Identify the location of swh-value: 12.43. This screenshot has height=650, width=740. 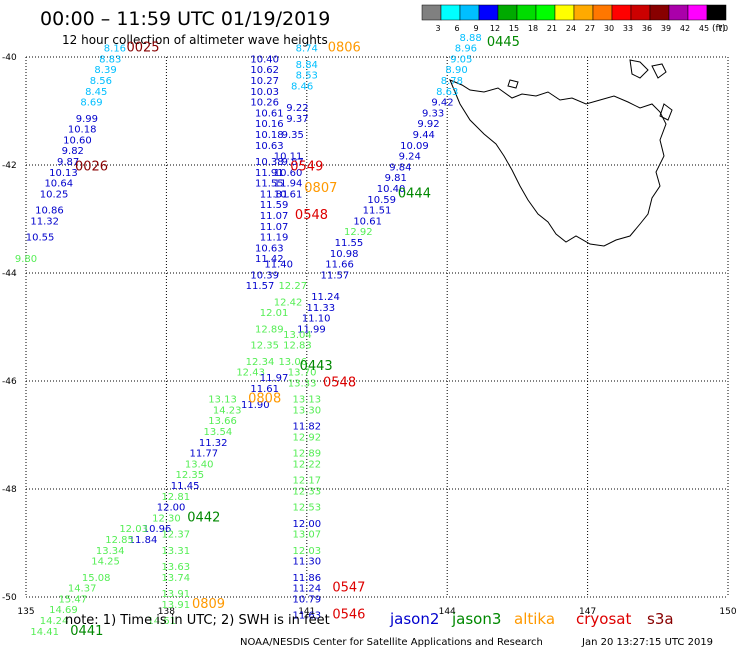
(250, 373).